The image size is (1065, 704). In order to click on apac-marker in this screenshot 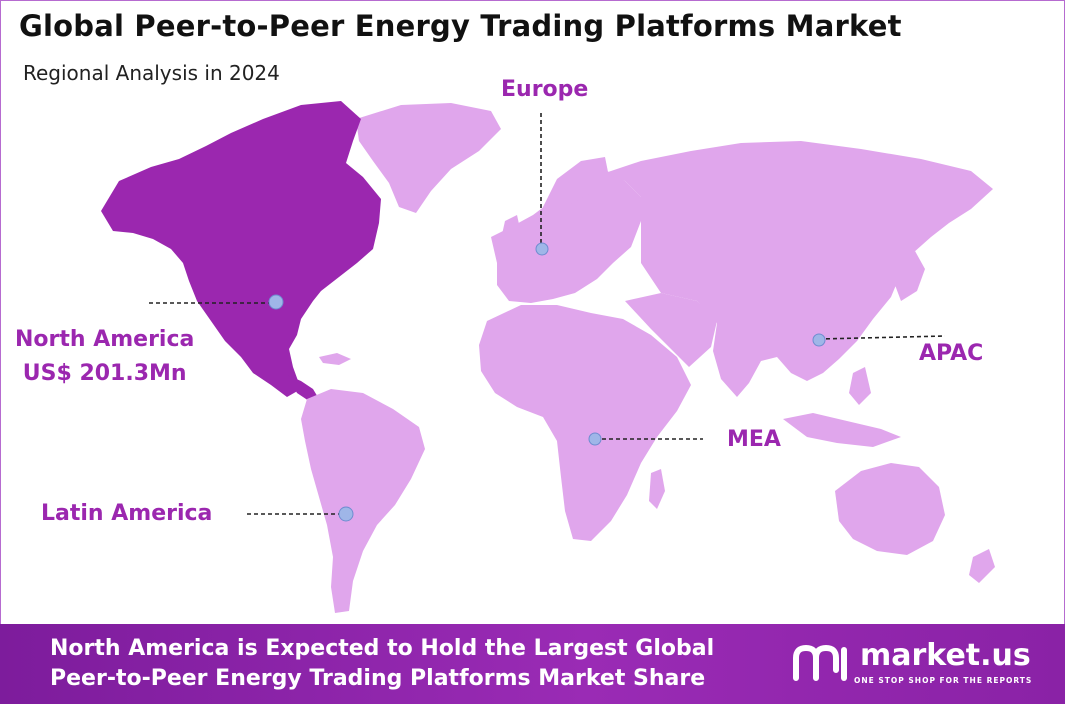, I will do `click(819, 340)`.